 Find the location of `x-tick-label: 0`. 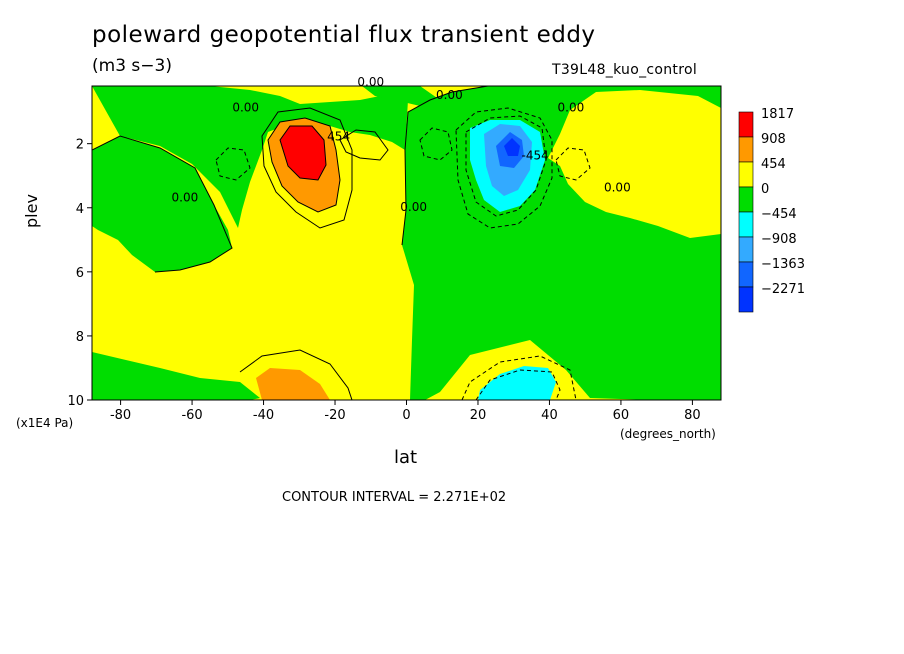

x-tick-label: 0 is located at coordinates (406, 415).